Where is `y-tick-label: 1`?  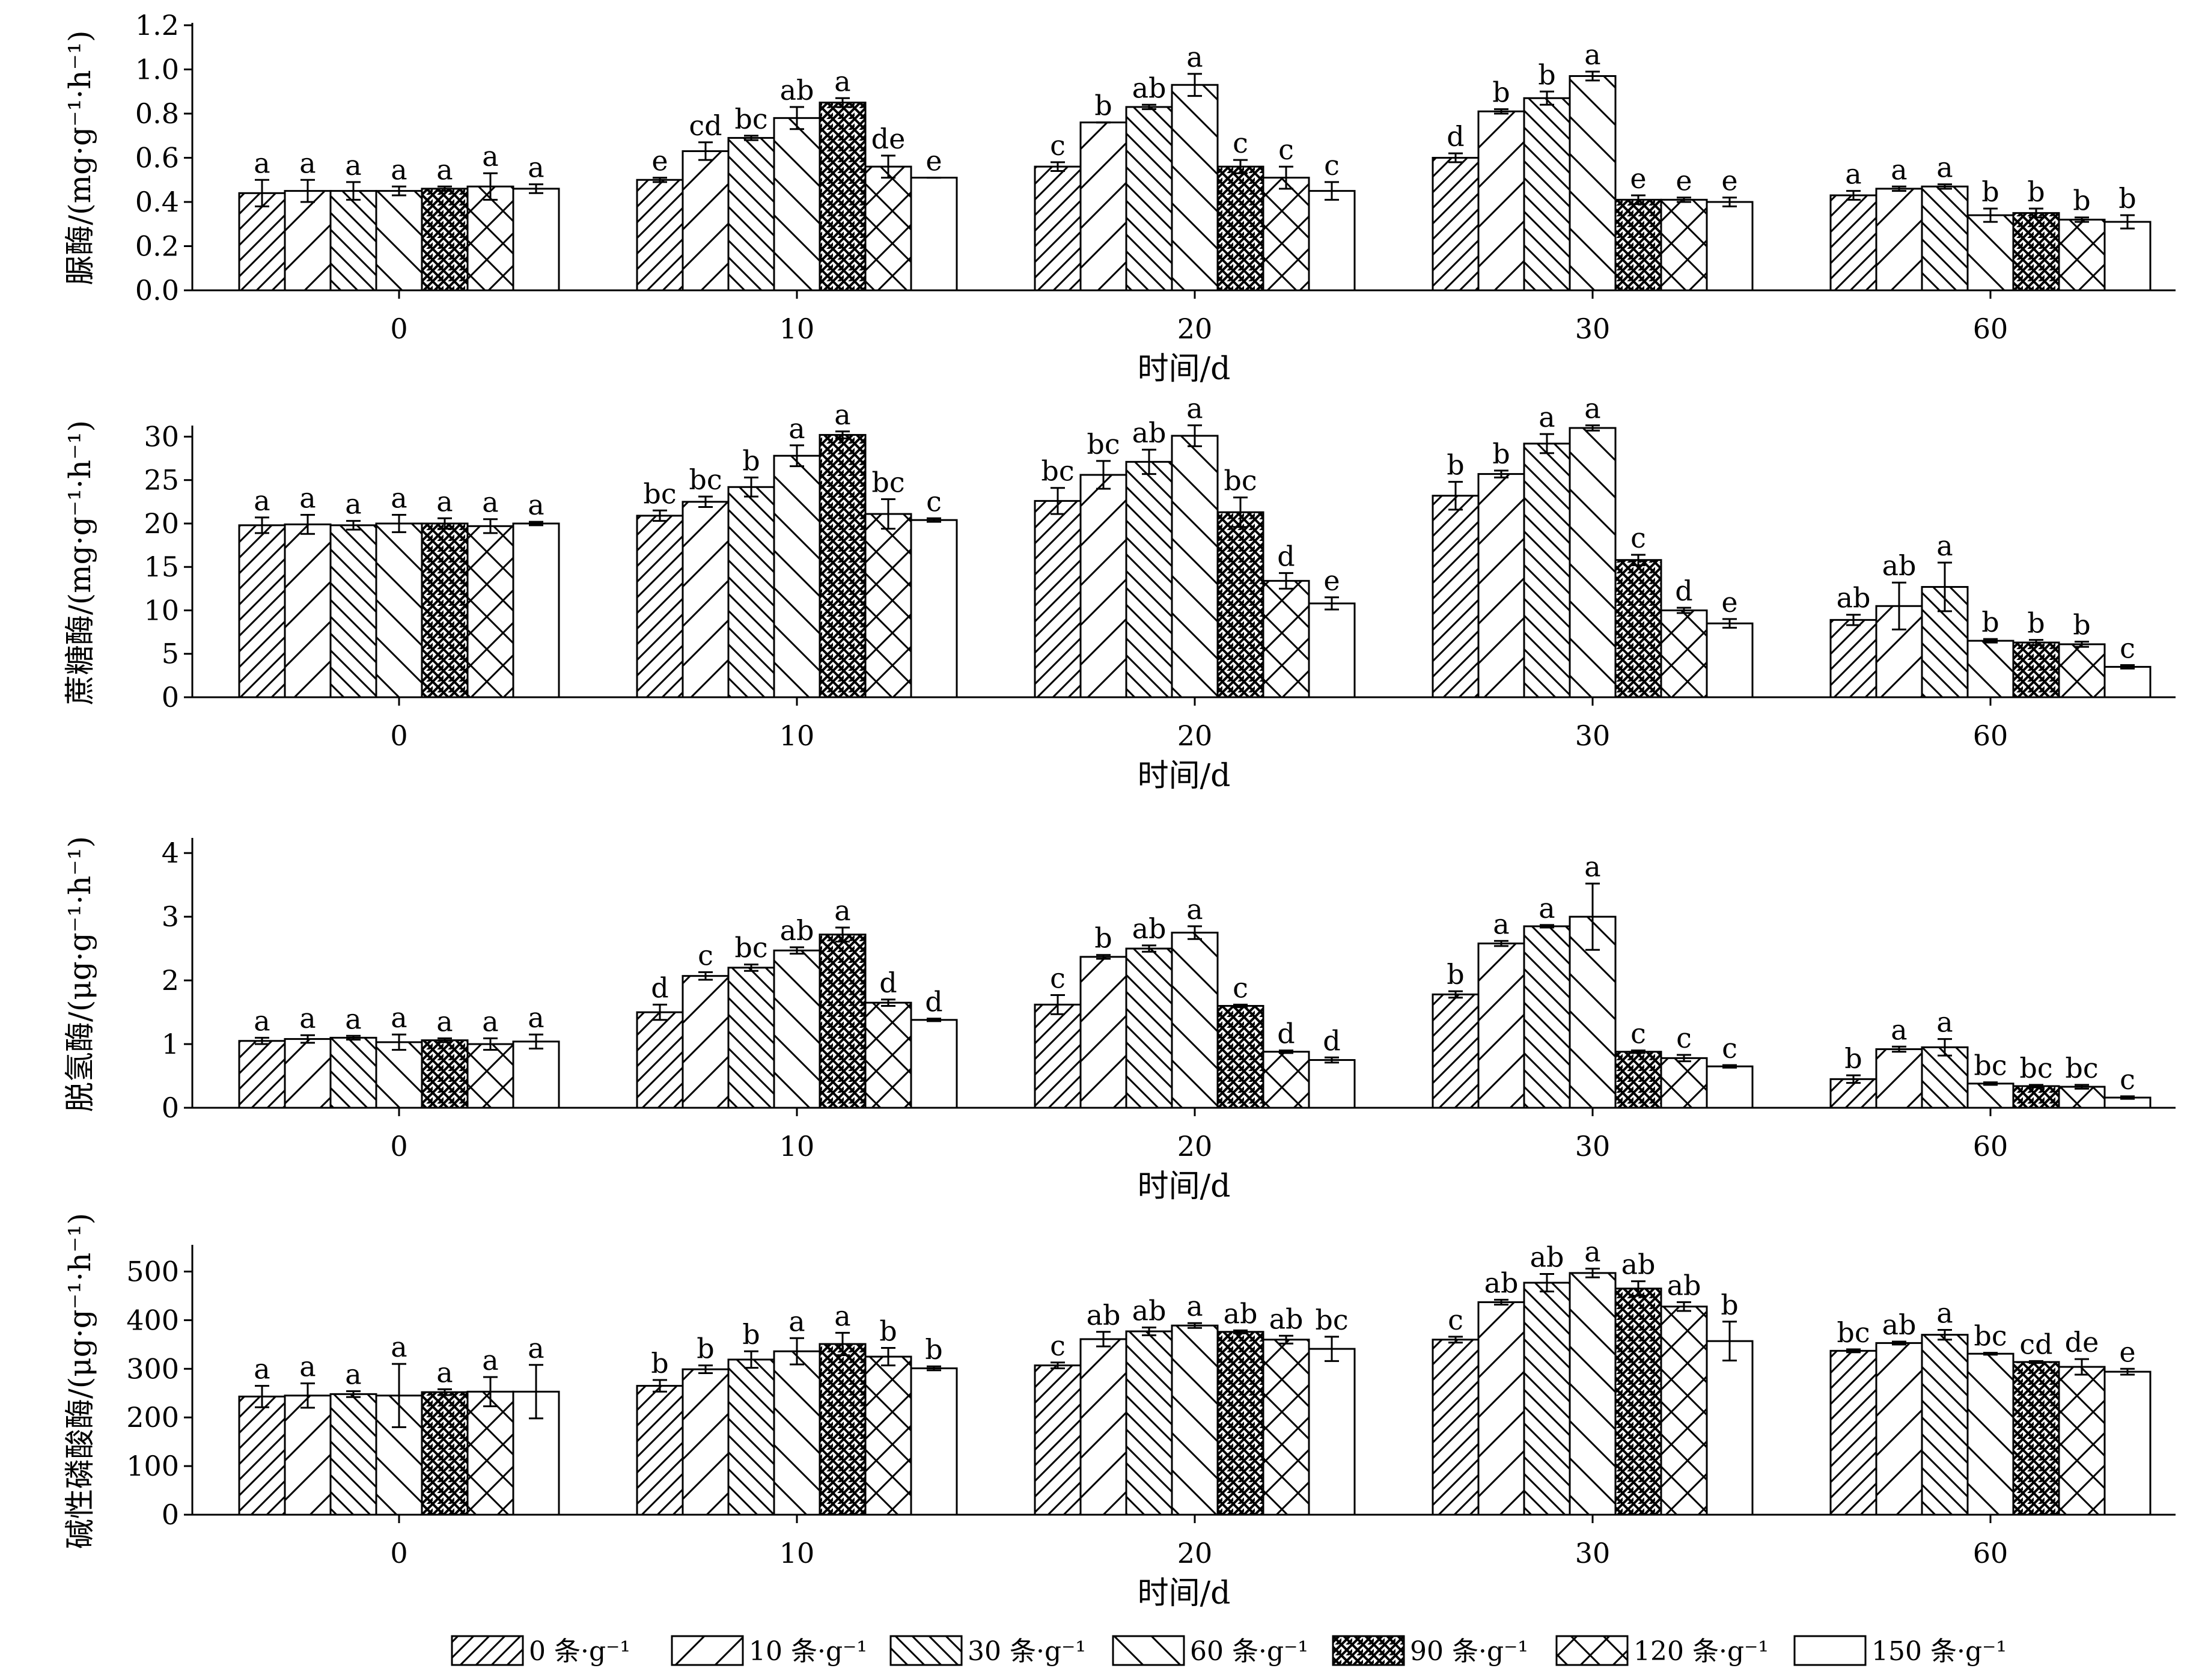
y-tick-label: 1 is located at coordinates (170, 1044).